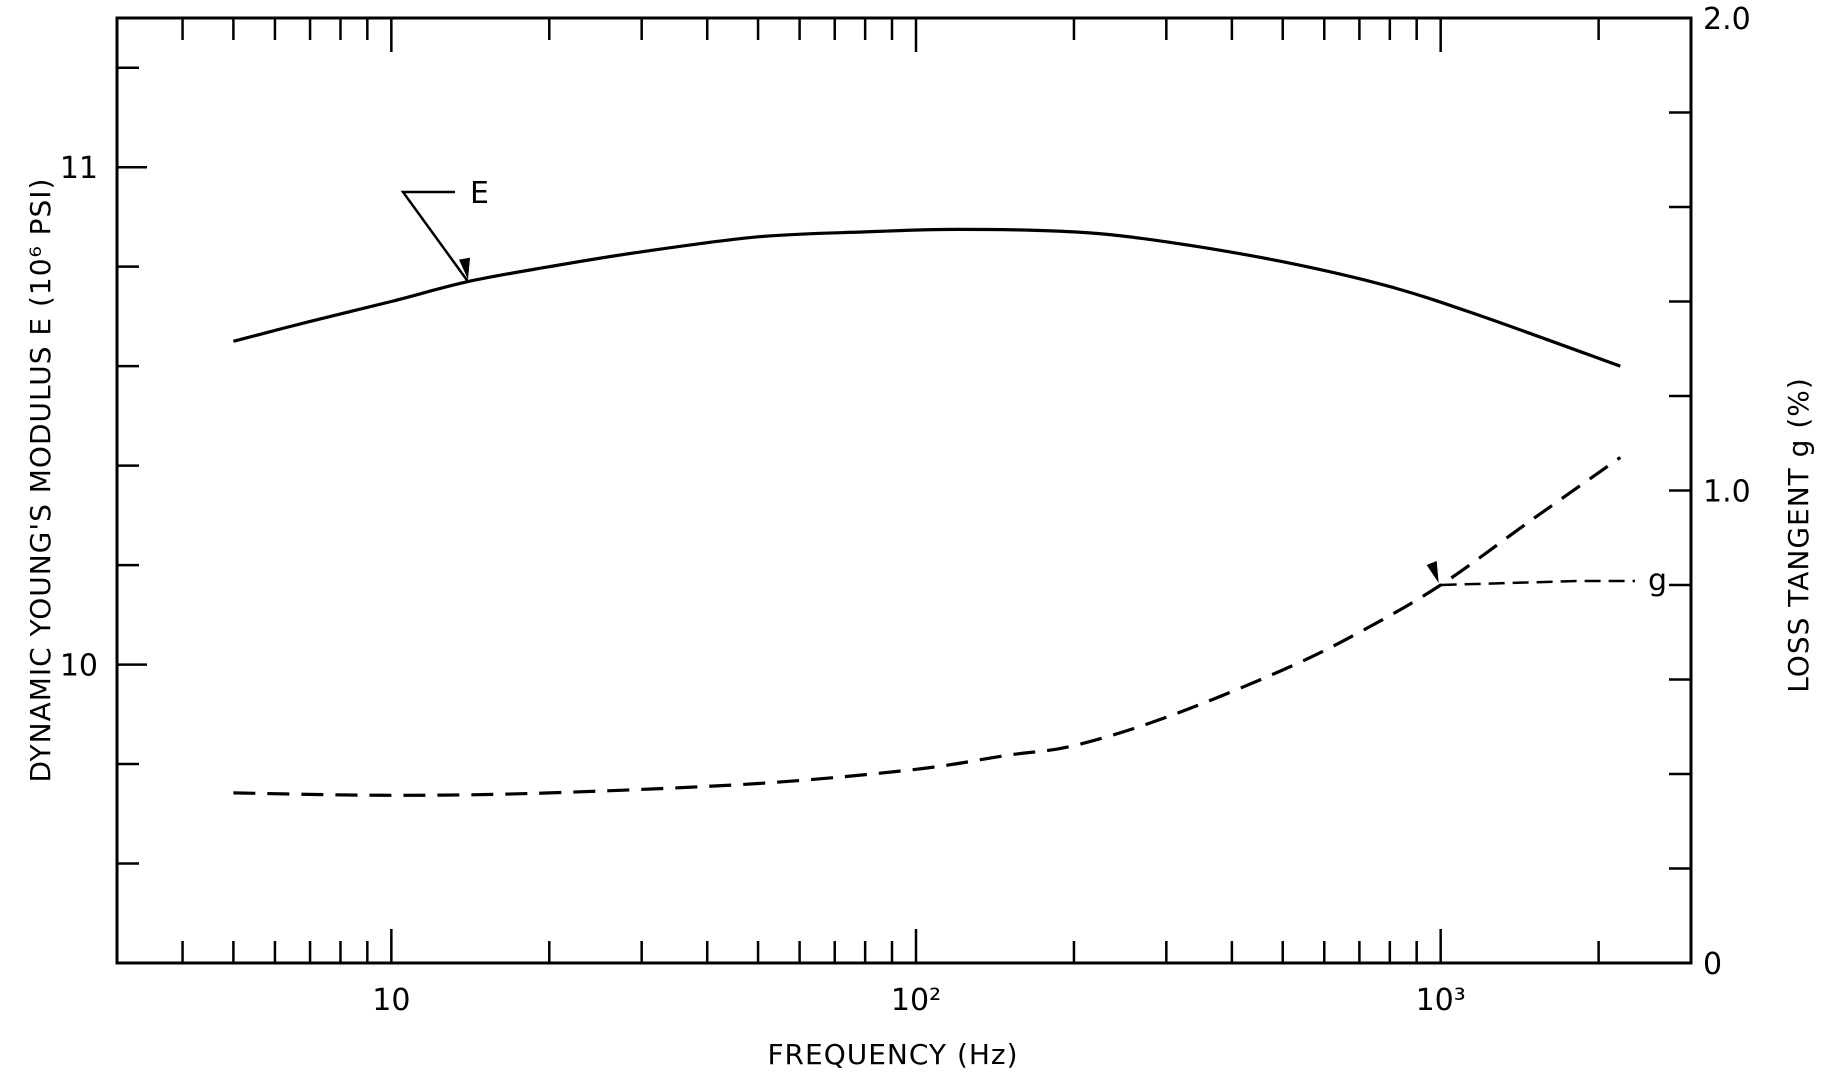 The height and width of the screenshot is (1075, 1827). I want to click on callout-label-E: E, so click(479, 193).